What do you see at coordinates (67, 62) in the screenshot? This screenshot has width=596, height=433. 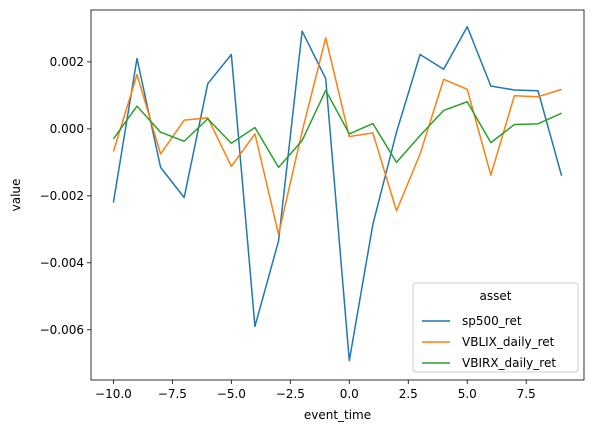 I see `y-tick-label: 0.002` at bounding box center [67, 62].